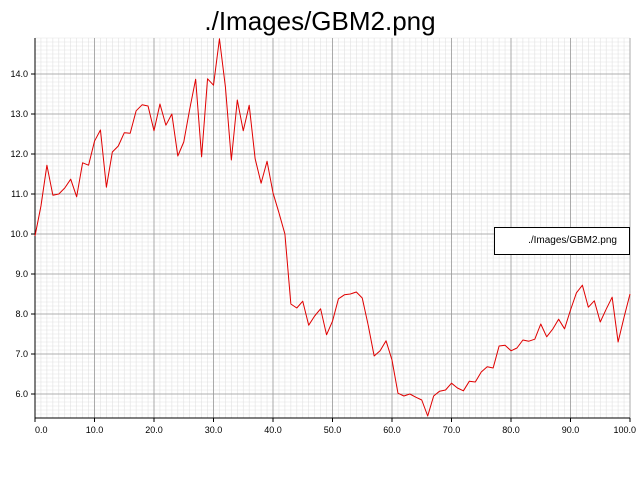 Image resolution: width=640 pixels, height=480 pixels. What do you see at coordinates (19, 194) in the screenshot?
I see `y-tick-label: 11.0` at bounding box center [19, 194].